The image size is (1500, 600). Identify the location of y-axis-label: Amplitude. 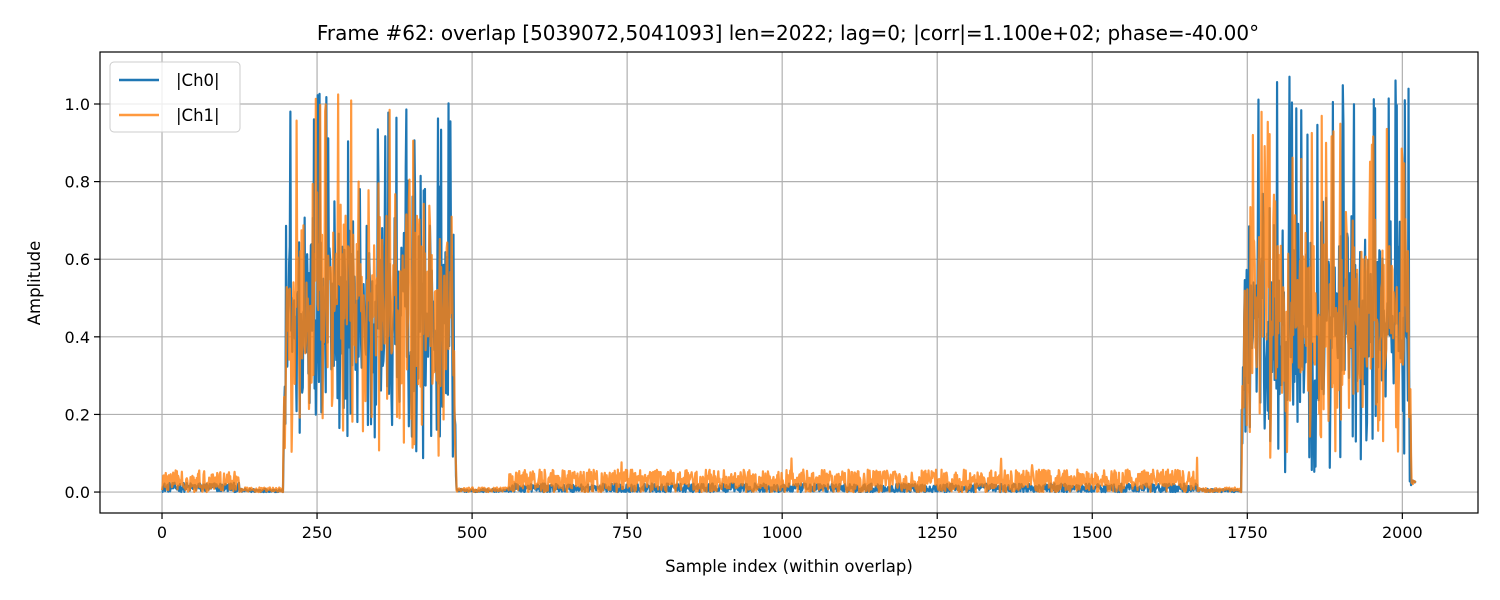
(34, 283).